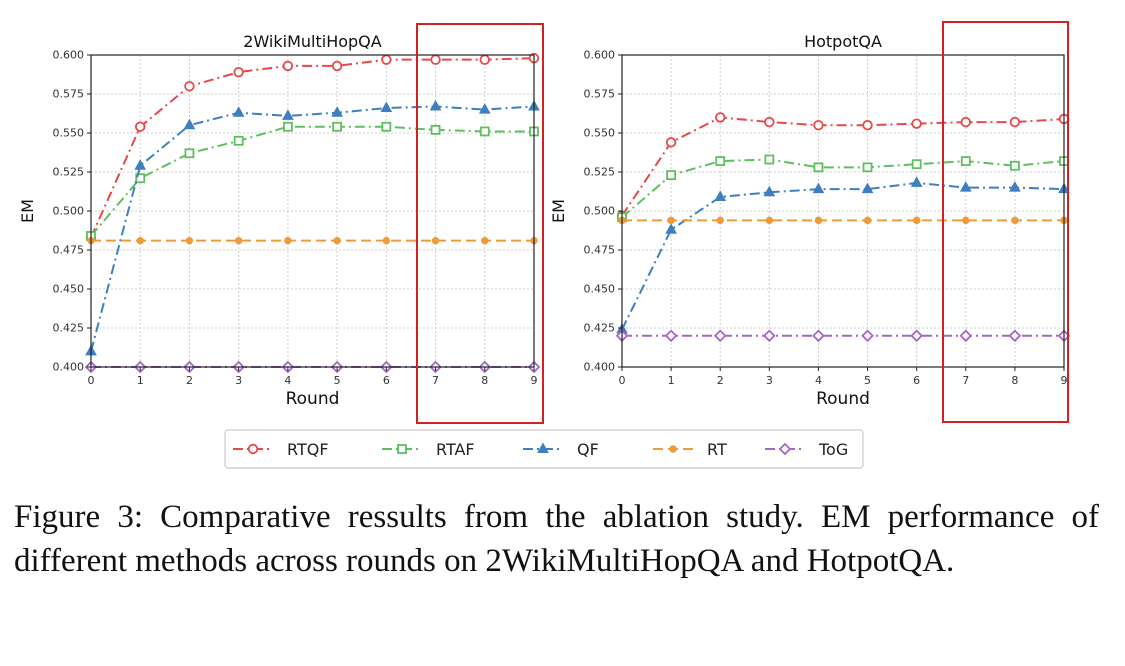 Image resolution: width=1125 pixels, height=666 pixels. What do you see at coordinates (588, 449) in the screenshot?
I see `legend-label-qf: QF` at bounding box center [588, 449].